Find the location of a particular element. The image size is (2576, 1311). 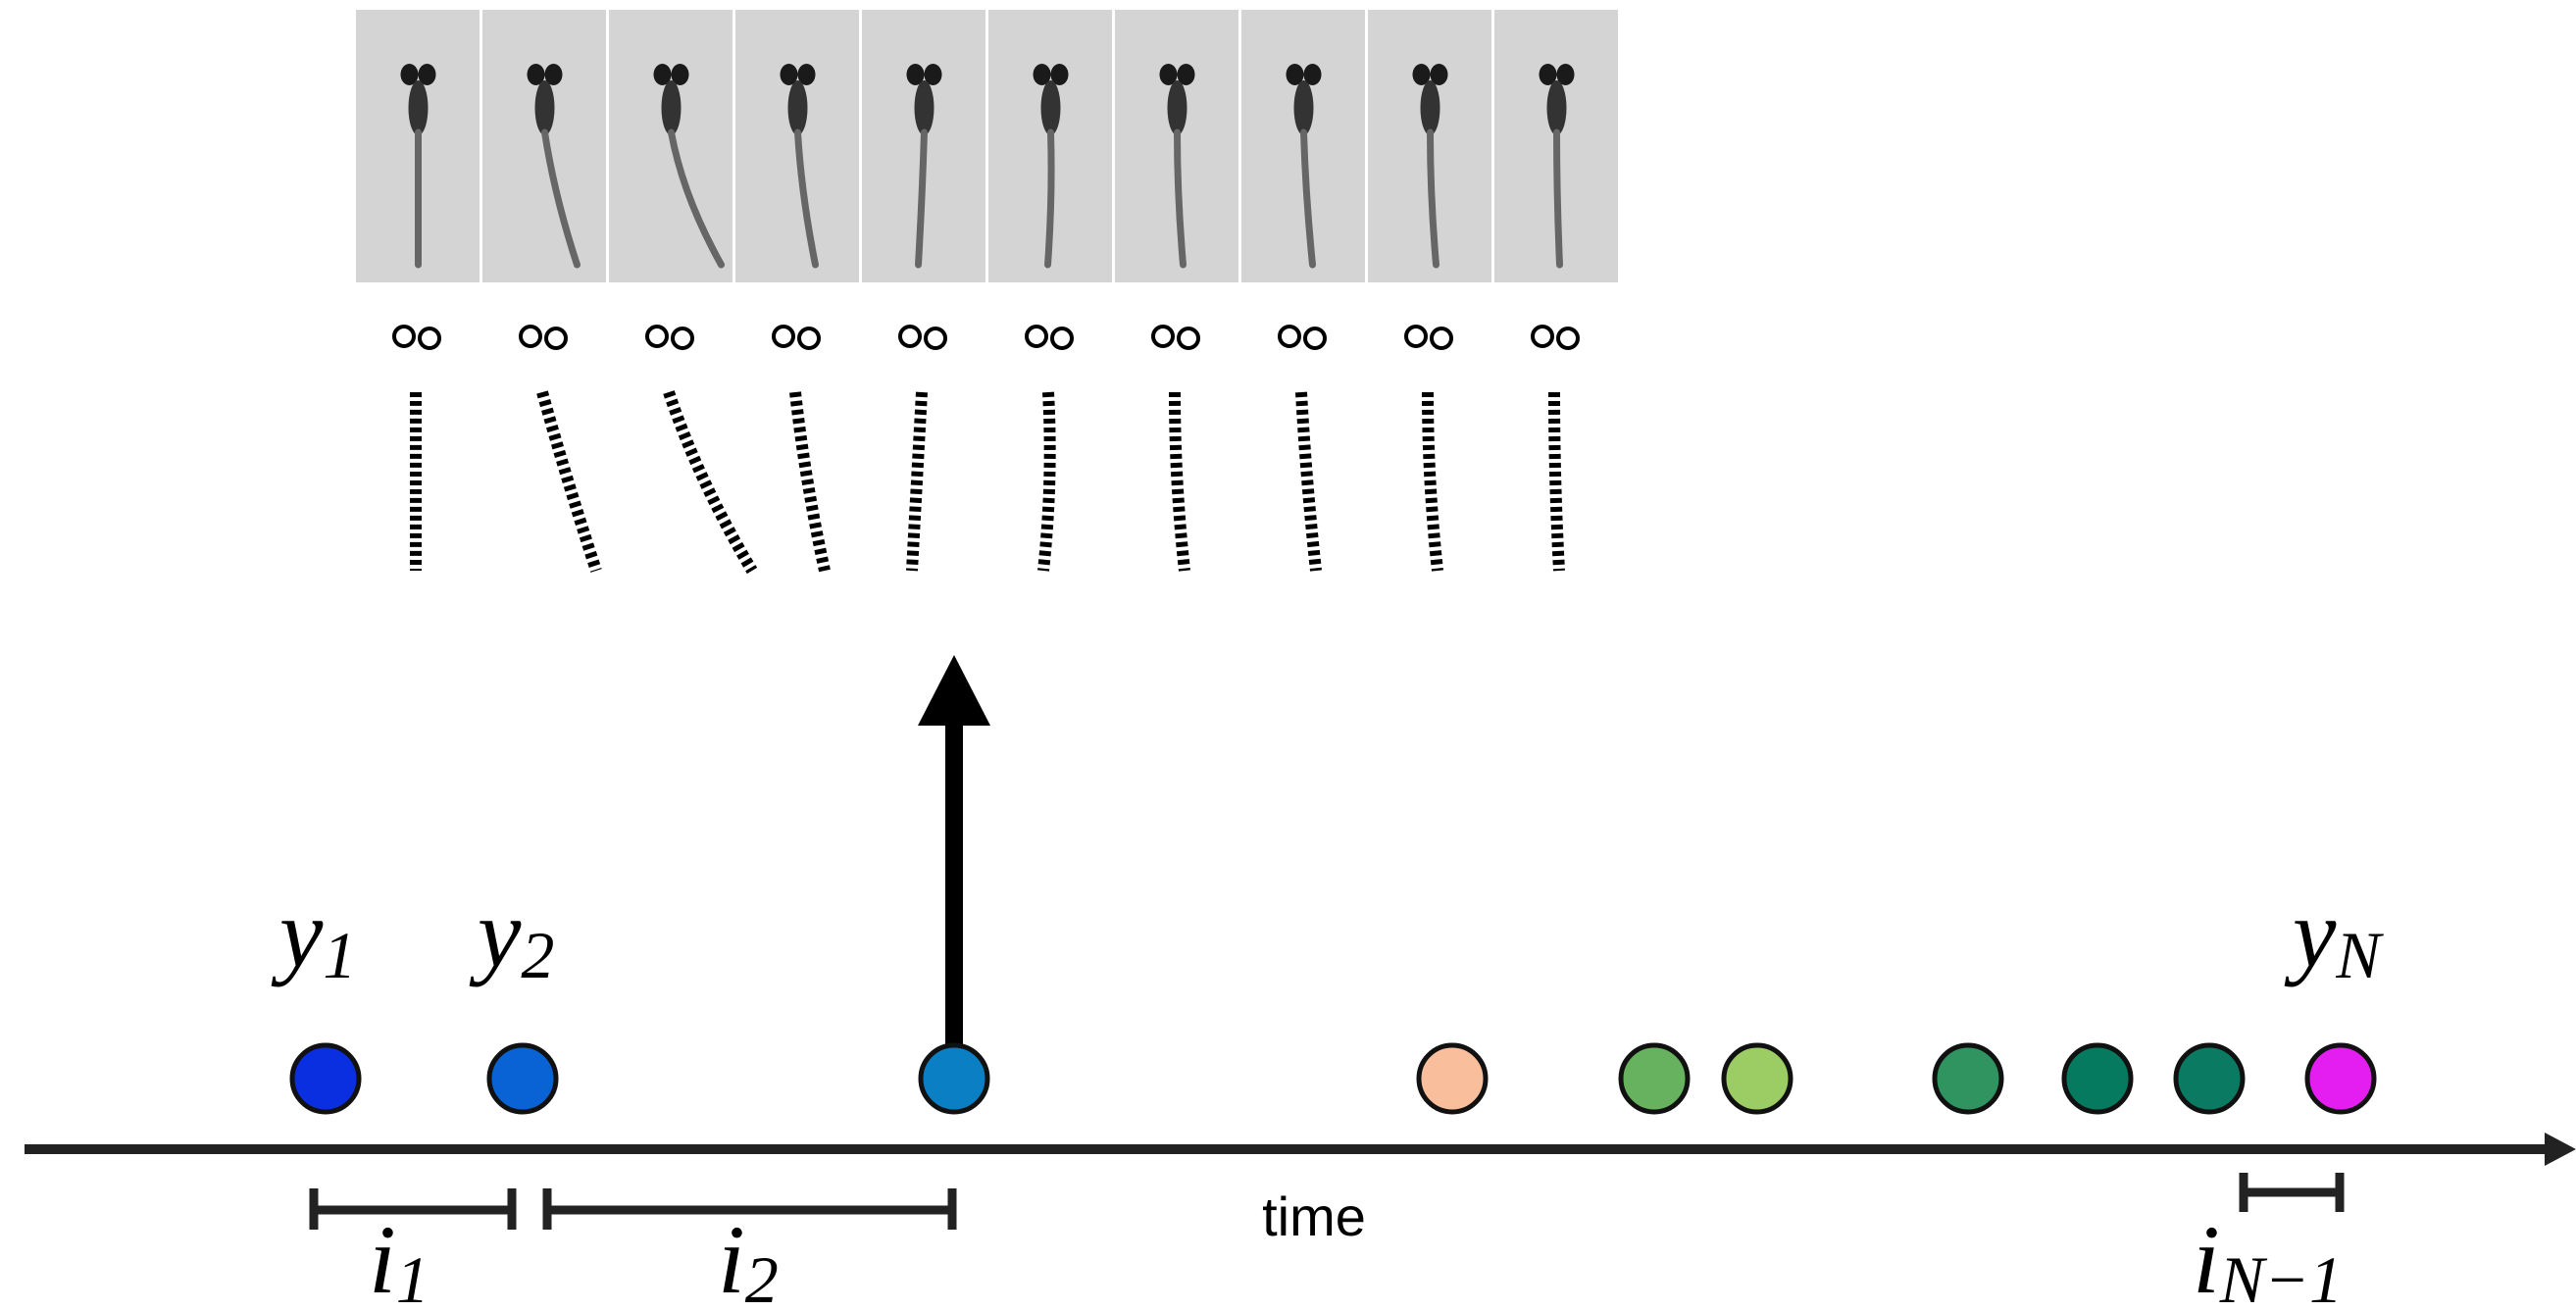

interval-label: i1 is located at coordinates (399, 1258).